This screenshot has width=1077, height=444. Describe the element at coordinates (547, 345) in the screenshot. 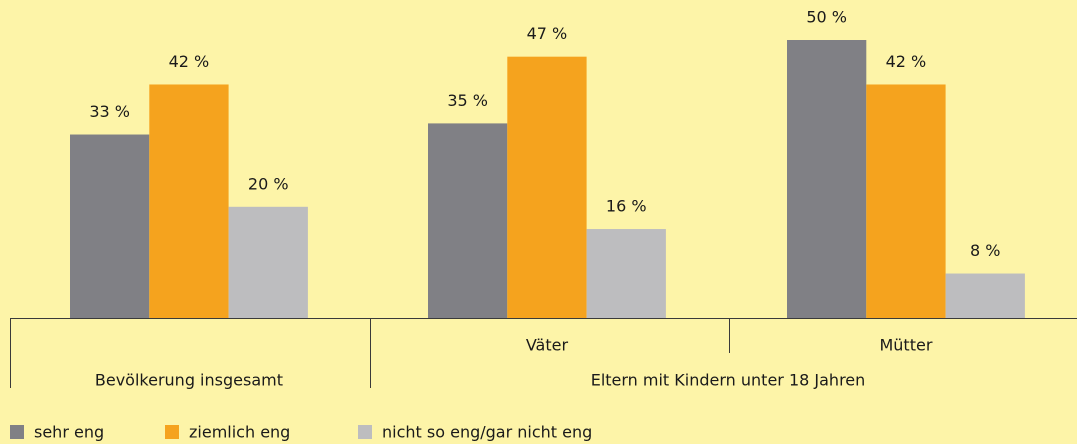

I see `category-label: Väter` at that location.